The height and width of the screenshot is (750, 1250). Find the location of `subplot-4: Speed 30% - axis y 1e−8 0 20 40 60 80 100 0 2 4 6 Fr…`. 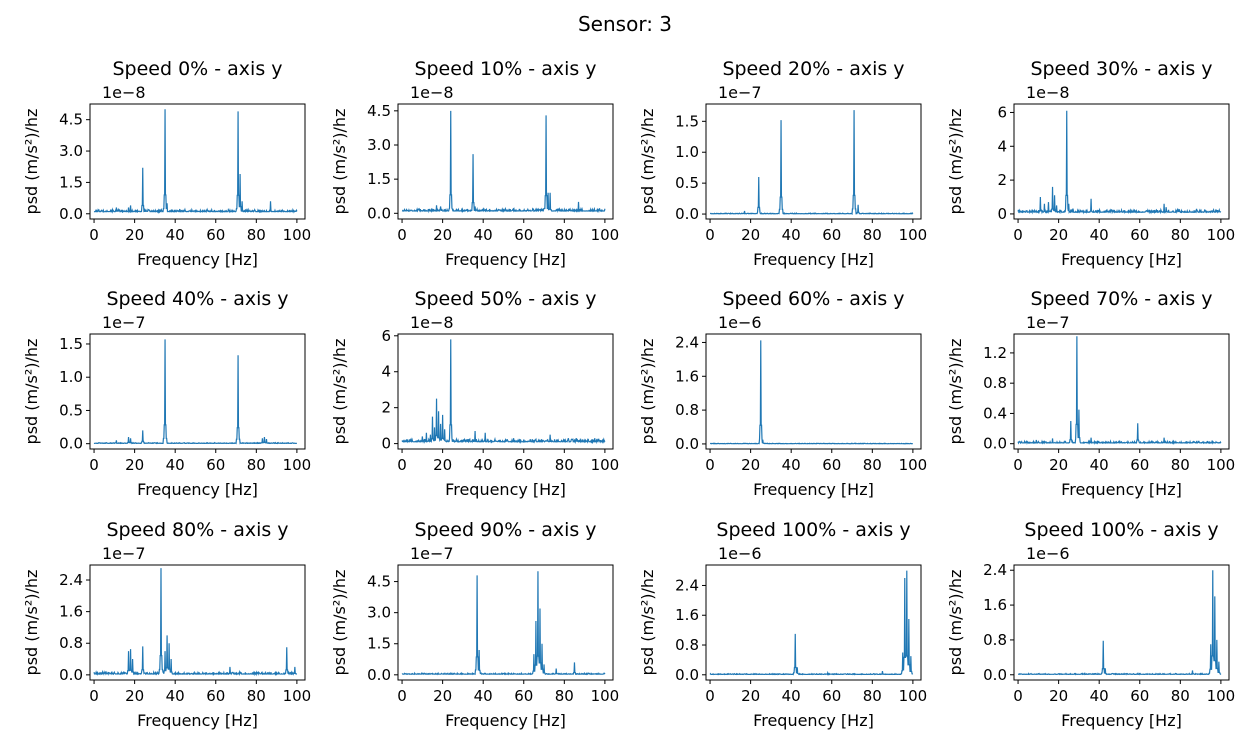

subplot-4: Speed 30% - axis y 1e−8 0 20 40 60 80 100 0 2 4 6 Fr… is located at coordinates (1090, 163).